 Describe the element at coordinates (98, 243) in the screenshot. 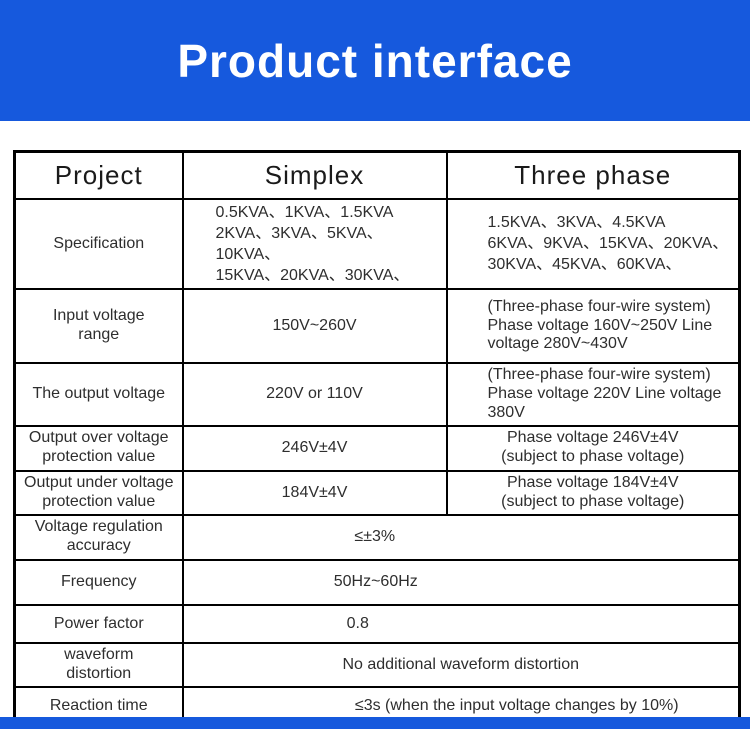

I see `label-specification: Specification` at that location.